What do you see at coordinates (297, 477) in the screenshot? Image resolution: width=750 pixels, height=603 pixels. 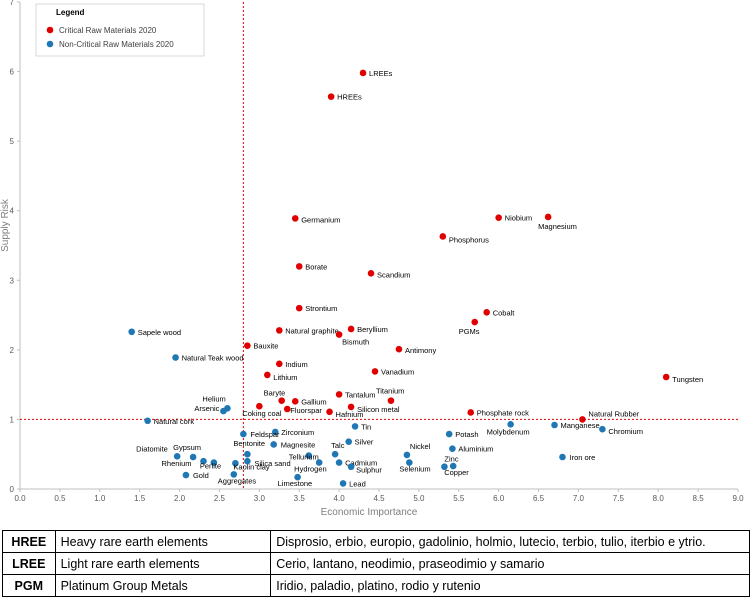 I see `point-limestone` at bounding box center [297, 477].